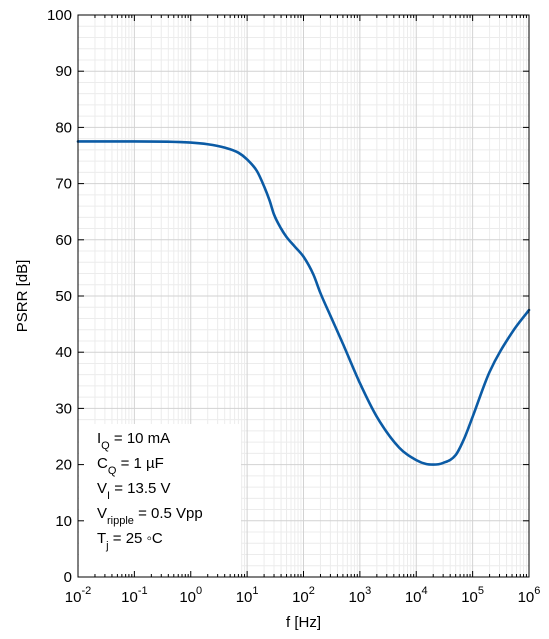 The height and width of the screenshot is (639, 549). Describe the element at coordinates (303, 595) in the screenshot. I see `x-tick-label: 10²` at that location.